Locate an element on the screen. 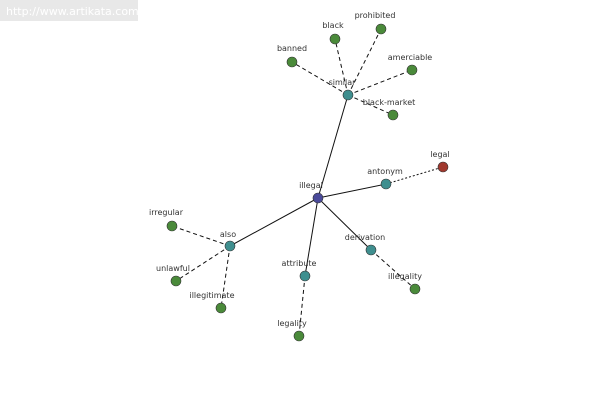 Image resolution: width=600 pixels, height=400 pixels. node-label: unlawful is located at coordinates (173, 268).